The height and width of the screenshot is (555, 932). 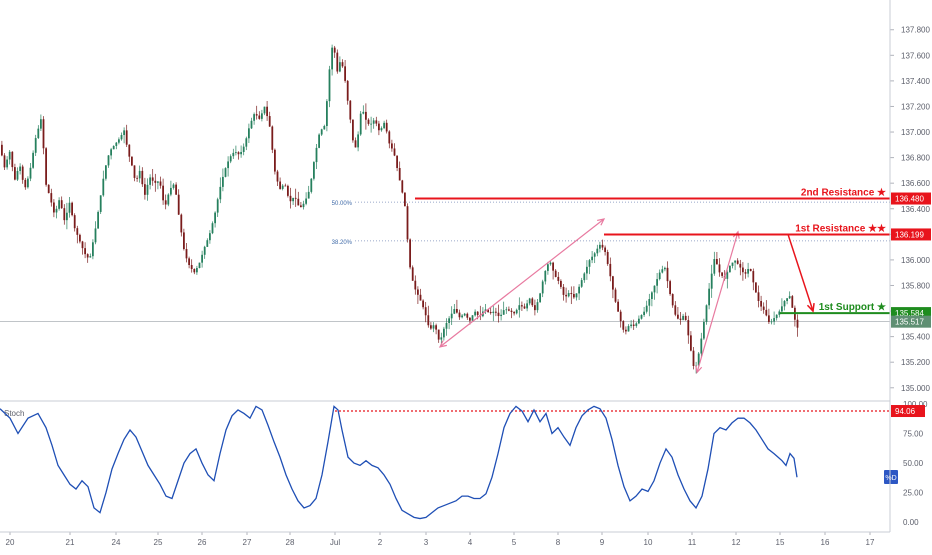 I want to click on stoch-tick-label: 50.00, so click(x=913, y=463).